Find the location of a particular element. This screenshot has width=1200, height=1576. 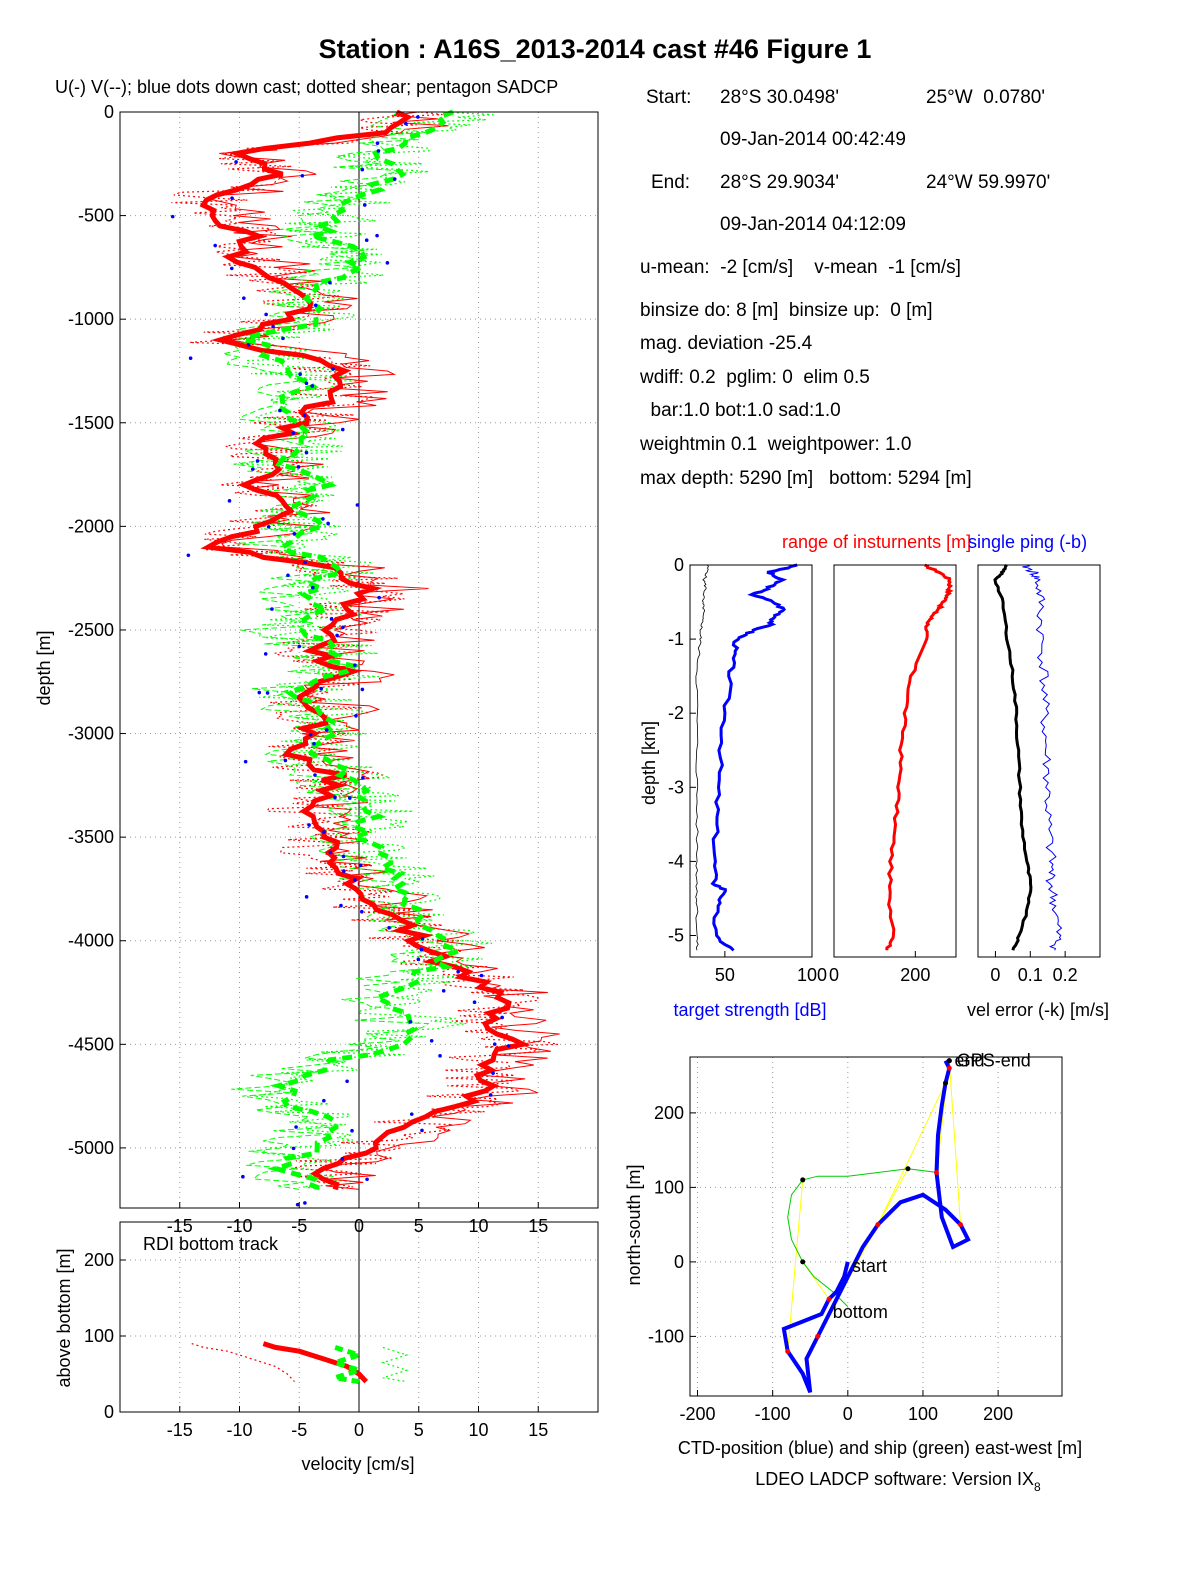

footer-text: LDEO LADCP software: Version IX8 is located at coordinates (898, 1481).